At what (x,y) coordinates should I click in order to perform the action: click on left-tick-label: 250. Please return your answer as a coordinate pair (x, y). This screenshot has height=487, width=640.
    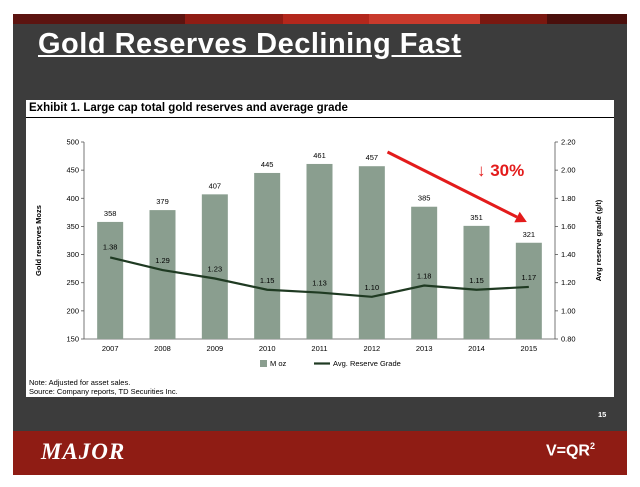
    Looking at the image, I should click on (72, 282).